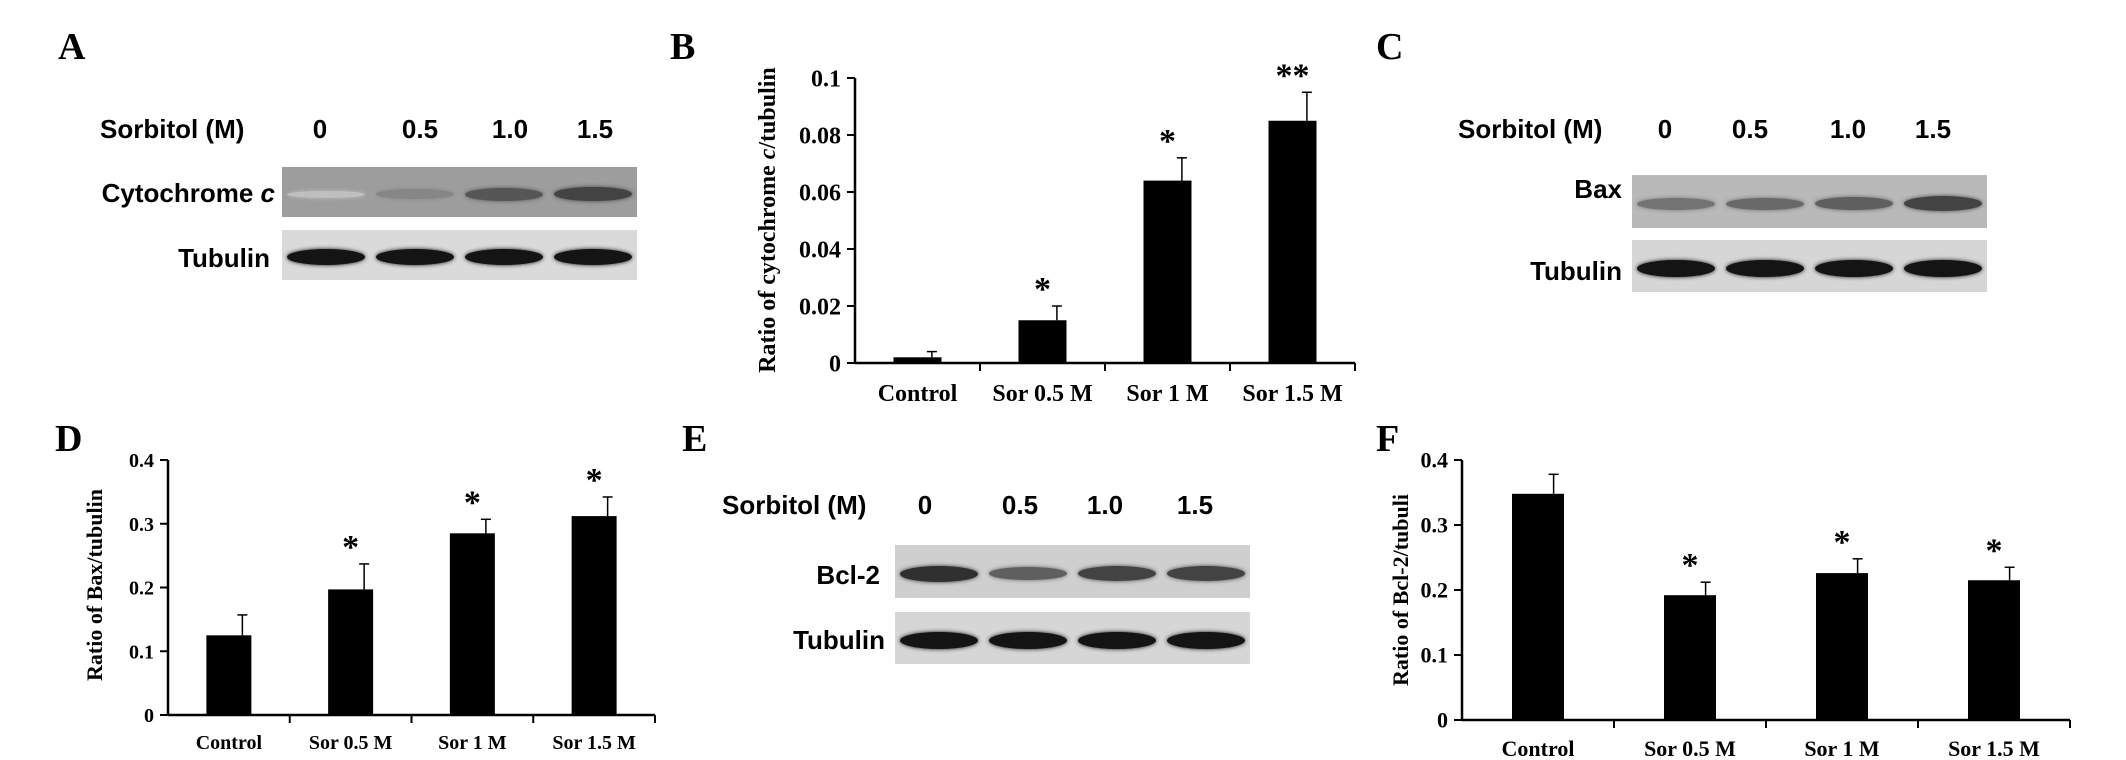 The image size is (2126, 760). What do you see at coordinates (820, 250) in the screenshot?
I see `y-tick-label: 0.04` at bounding box center [820, 250].